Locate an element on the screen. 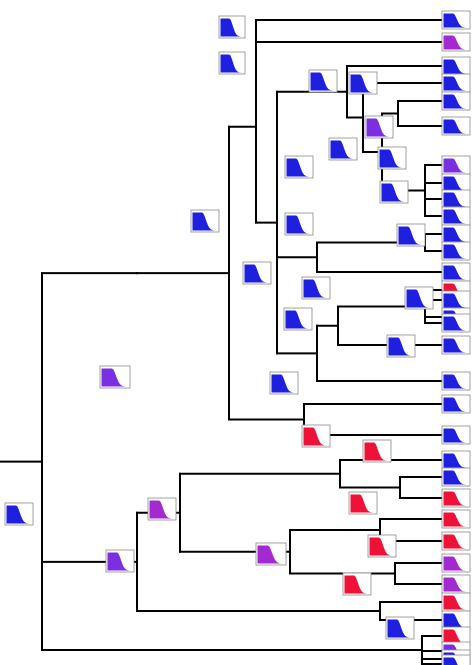  tip-state-icons is located at coordinates (456, 337).